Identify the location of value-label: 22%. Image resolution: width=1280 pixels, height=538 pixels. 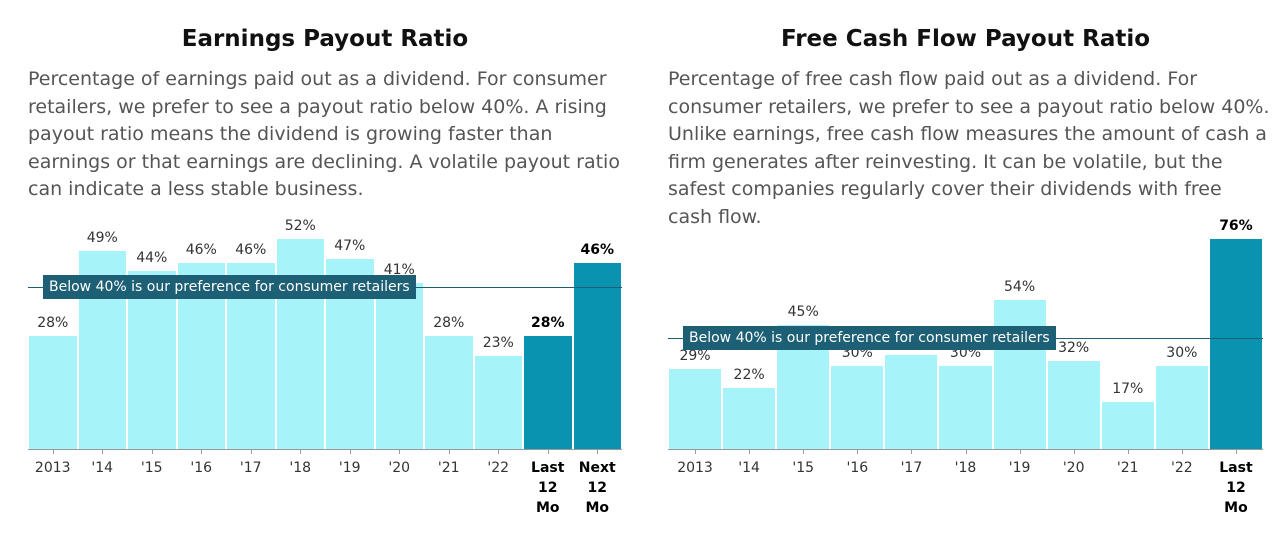
(749, 375).